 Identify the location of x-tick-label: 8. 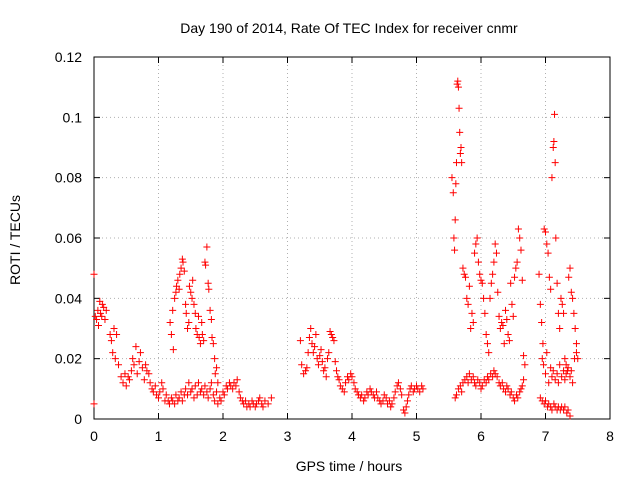
(610, 436).